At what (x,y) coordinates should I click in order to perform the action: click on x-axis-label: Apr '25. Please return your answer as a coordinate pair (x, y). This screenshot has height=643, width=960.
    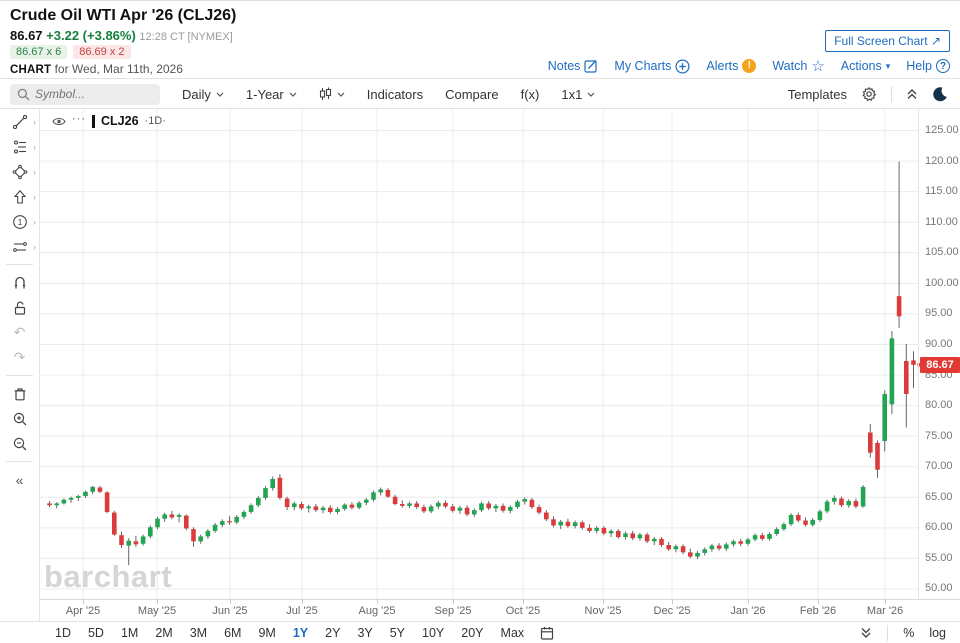
    Looking at the image, I should click on (83, 611).